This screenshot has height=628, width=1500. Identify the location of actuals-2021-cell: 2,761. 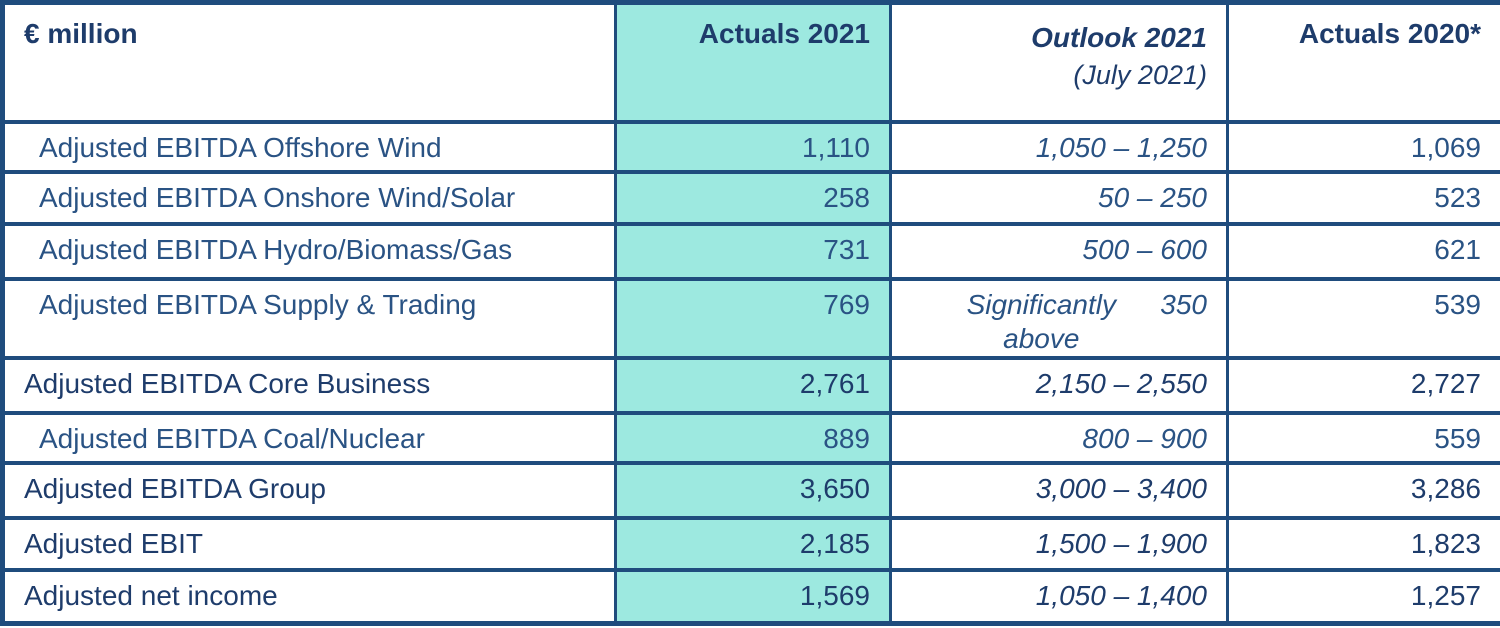
(753, 385).